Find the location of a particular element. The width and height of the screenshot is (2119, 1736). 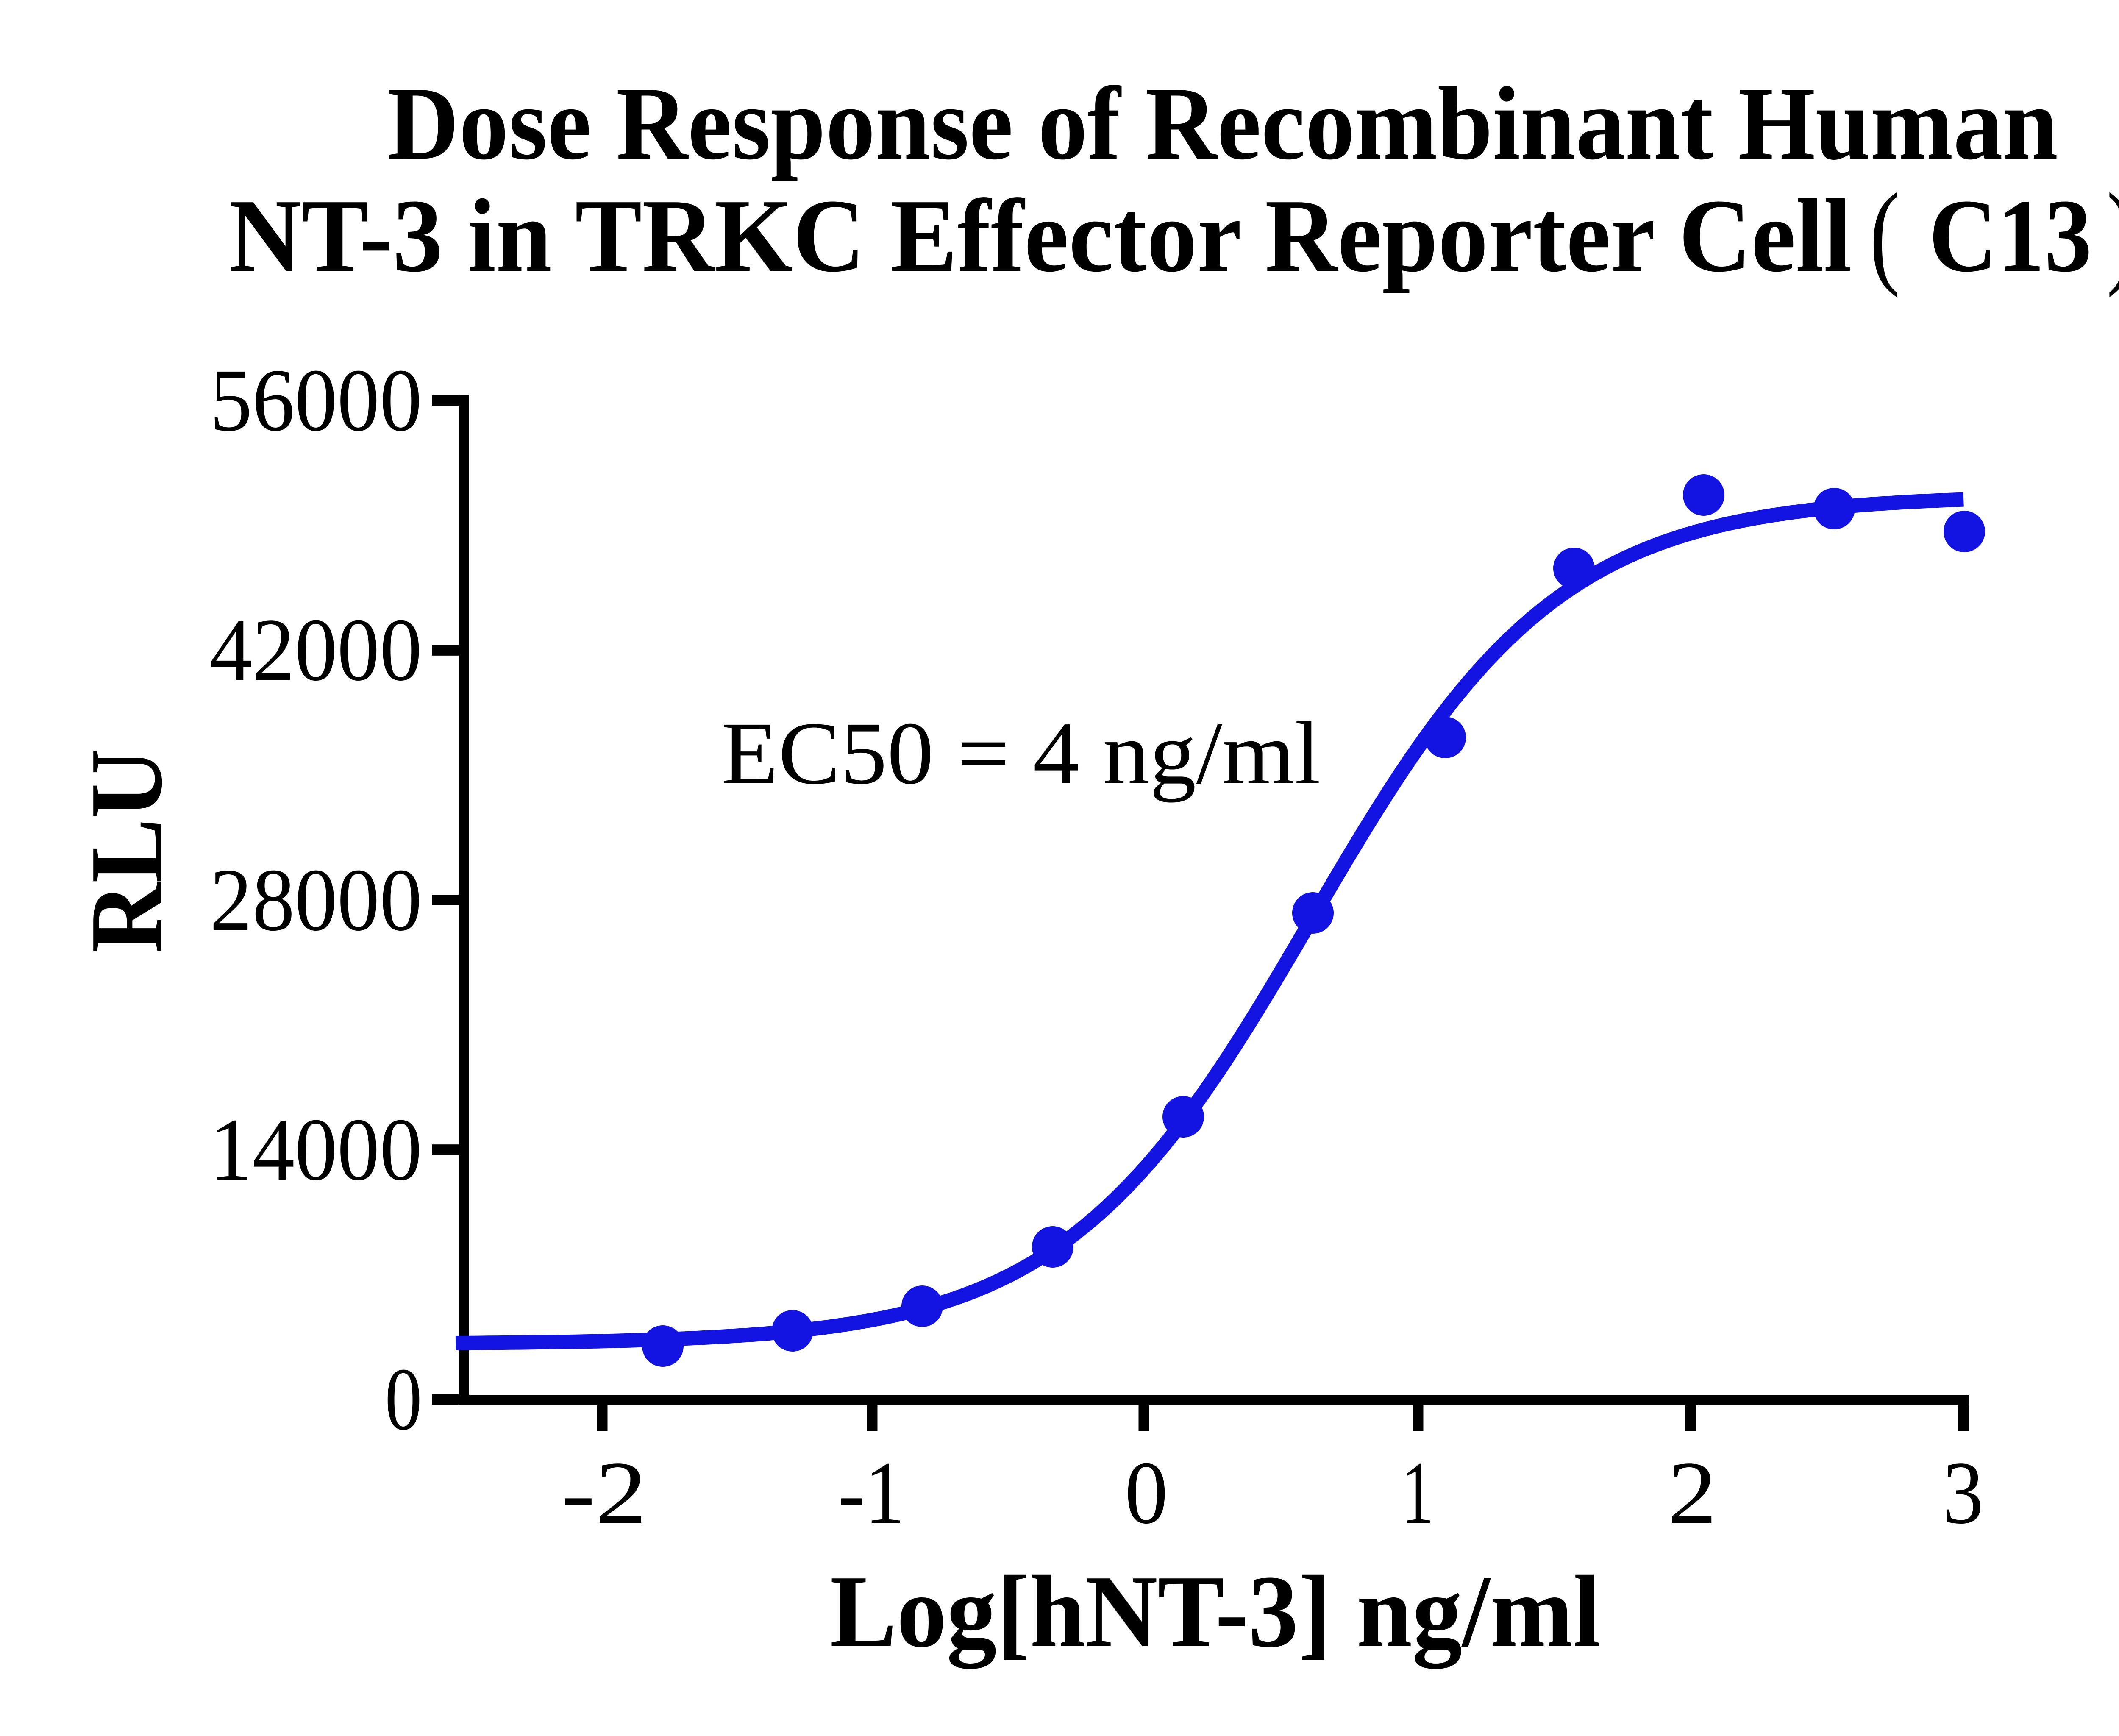

svg-text: C13 is located at coordinates (2011, 236).